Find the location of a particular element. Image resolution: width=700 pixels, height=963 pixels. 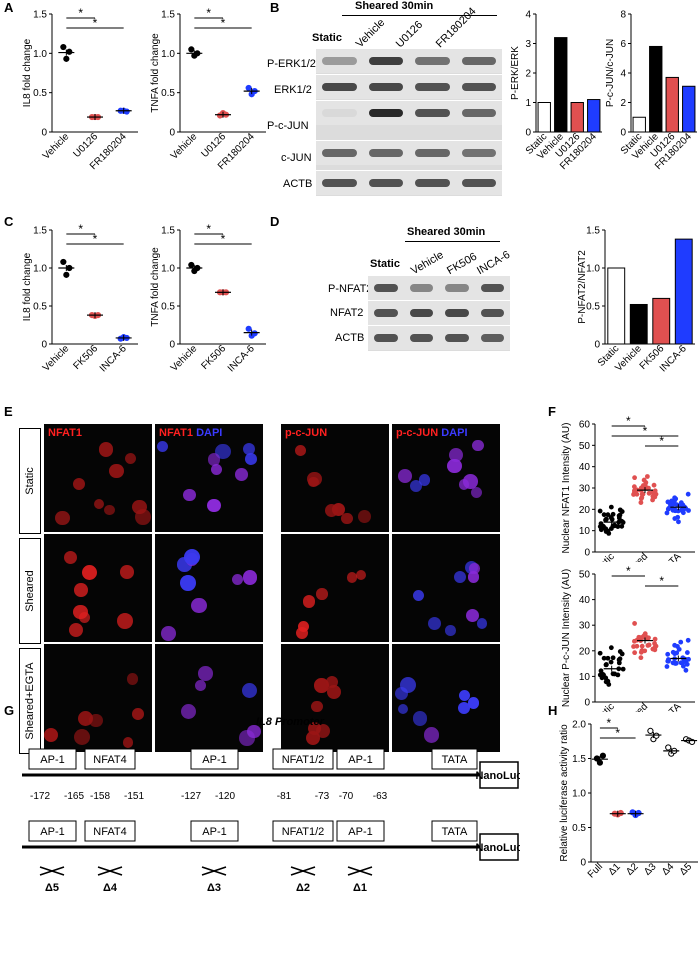

y-tick-label: 0 is located at coordinates (172, 133).